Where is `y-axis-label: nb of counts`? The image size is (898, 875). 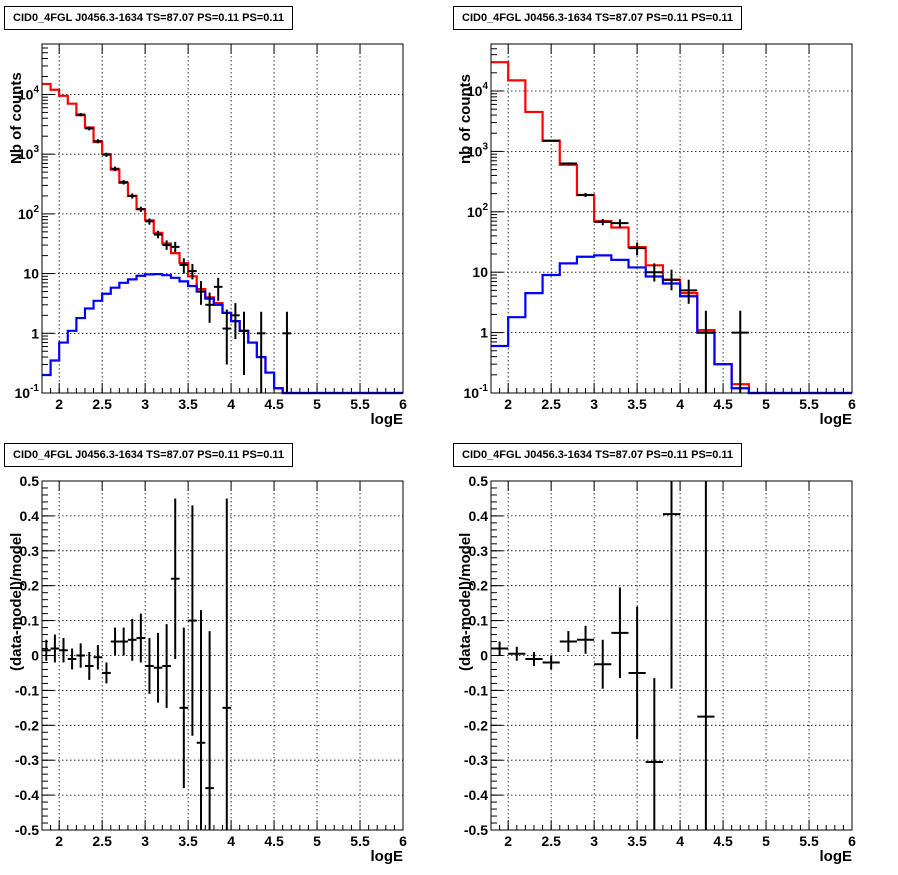 y-axis-label: nb of counts is located at coordinates (465, 119).